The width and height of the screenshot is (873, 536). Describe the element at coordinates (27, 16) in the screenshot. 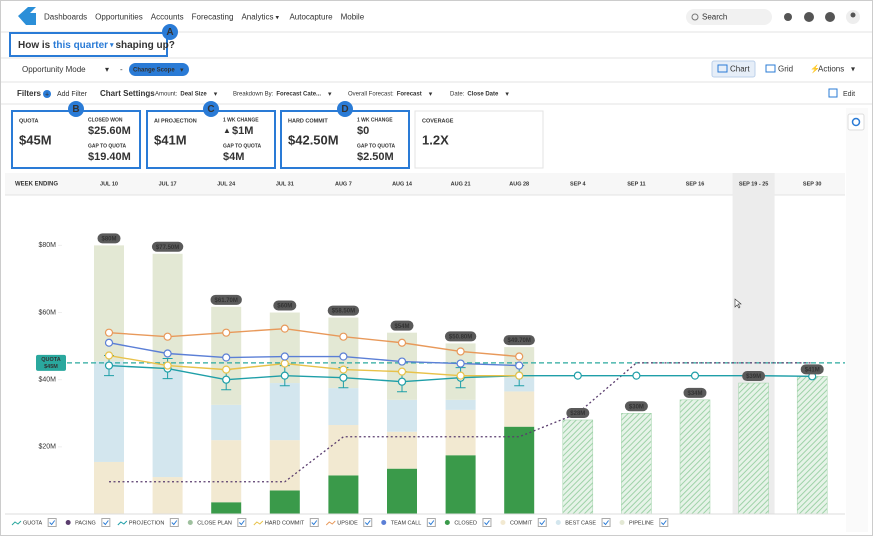

I see `logo` at that location.